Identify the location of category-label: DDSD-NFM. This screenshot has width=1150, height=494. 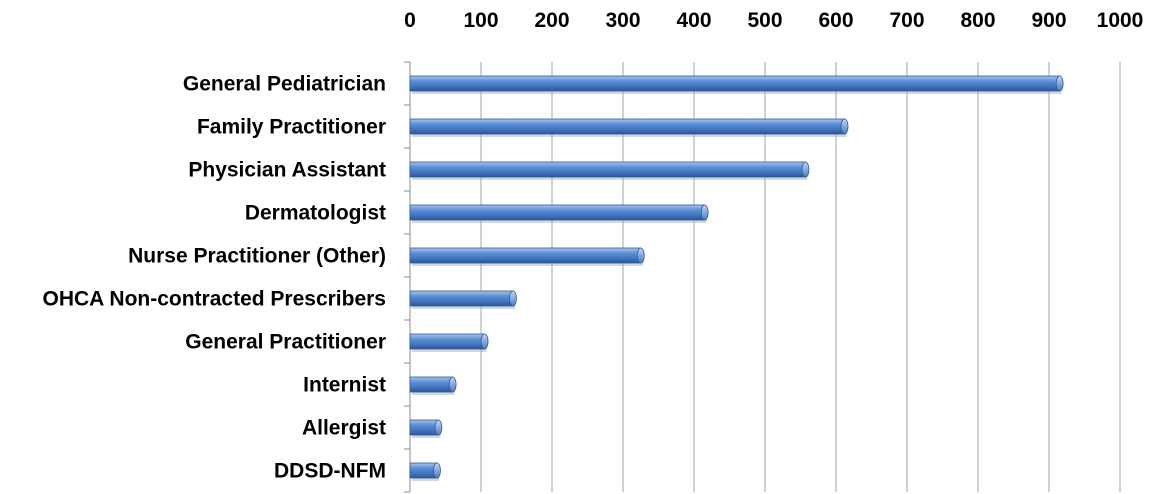
(330, 471).